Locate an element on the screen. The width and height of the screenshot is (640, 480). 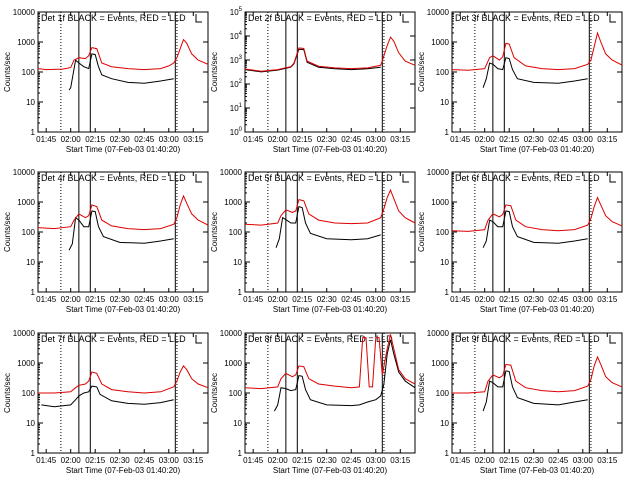
chart-title: Det 7f BLACK = Events, RED = LLD is located at coordinates (113, 339).